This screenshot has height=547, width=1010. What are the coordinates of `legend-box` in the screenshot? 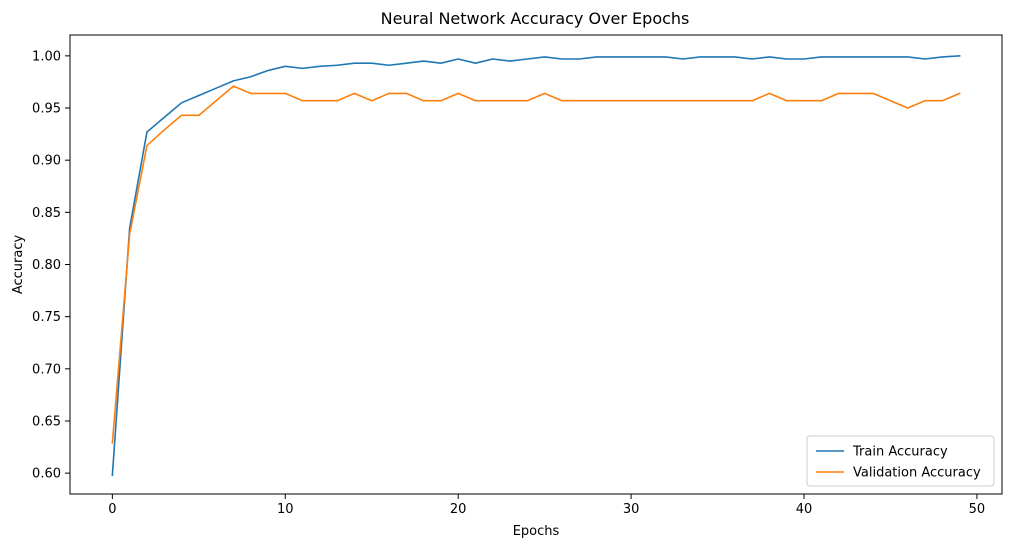 It's located at (900, 461).